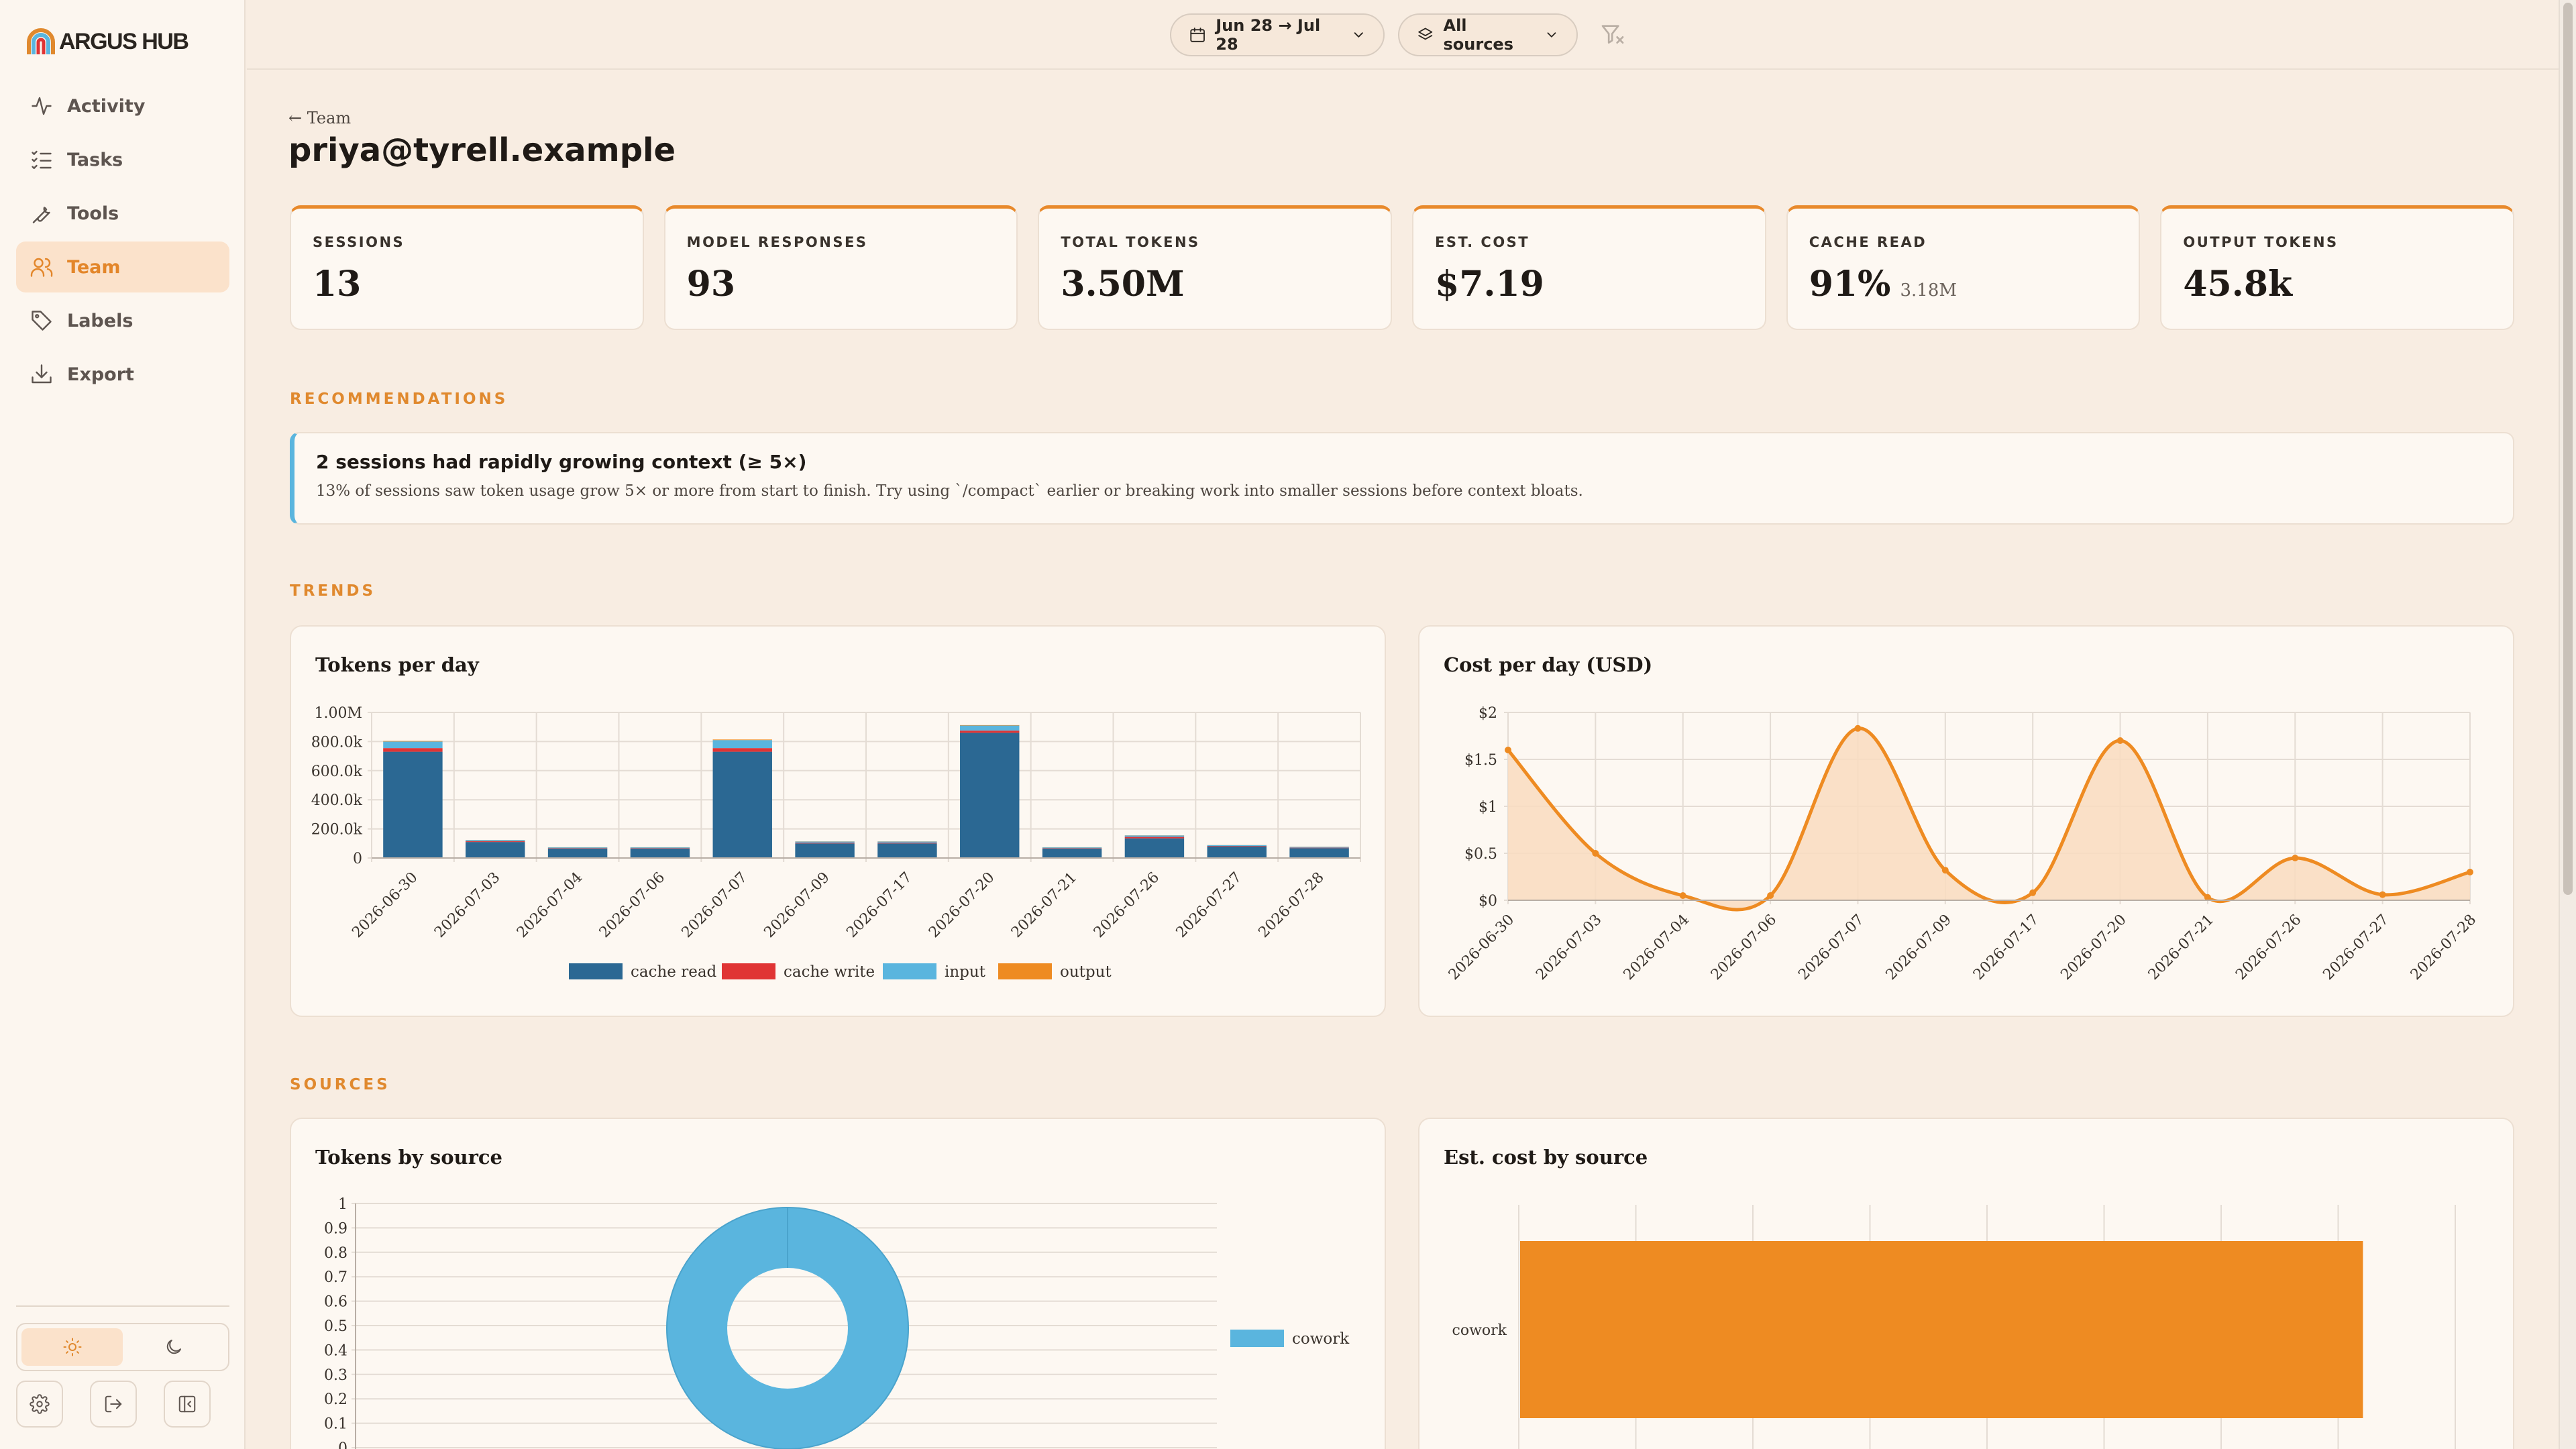  I want to click on sidebar-actions, so click(113, 1404).